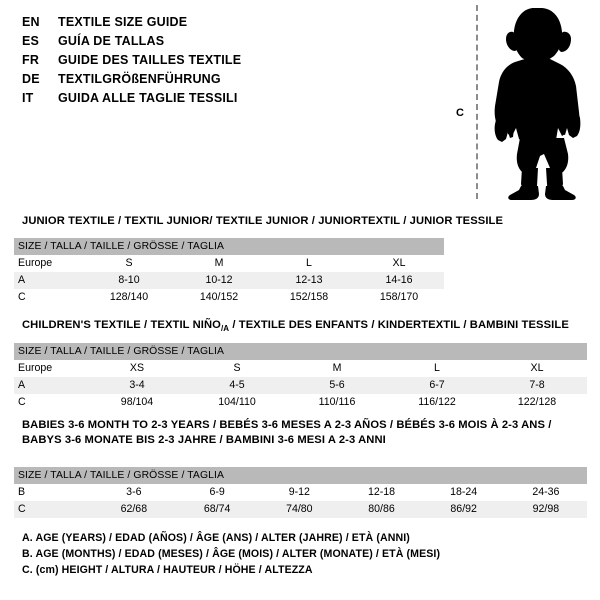  I want to click on language-code-de: DE, so click(31, 79).